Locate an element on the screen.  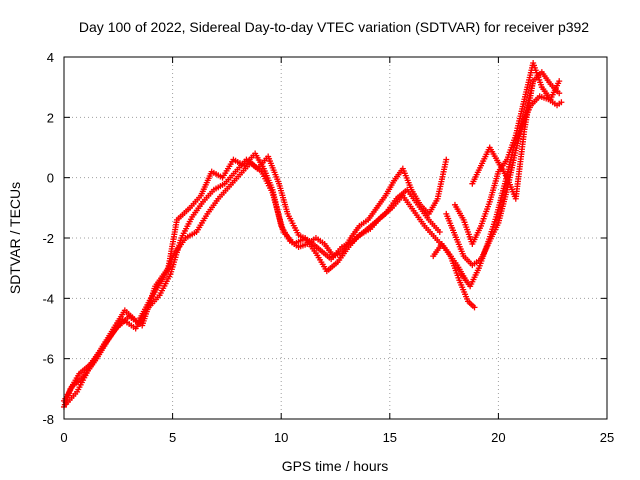
x-tick-label: 0 is located at coordinates (63, 437).